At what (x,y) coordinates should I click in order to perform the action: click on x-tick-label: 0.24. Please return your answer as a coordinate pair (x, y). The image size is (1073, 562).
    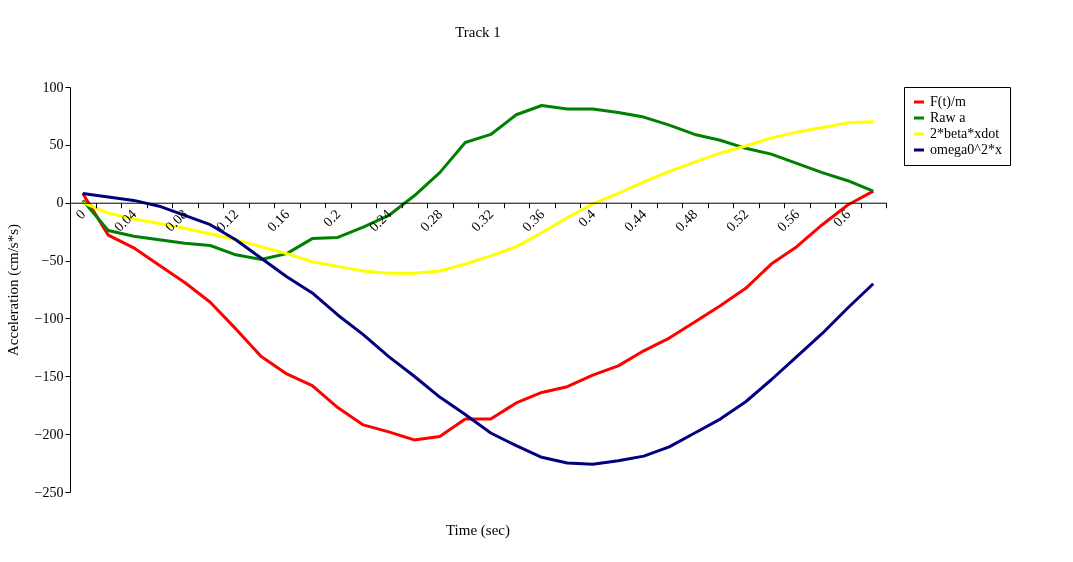
    Looking at the image, I should click on (380, 220).